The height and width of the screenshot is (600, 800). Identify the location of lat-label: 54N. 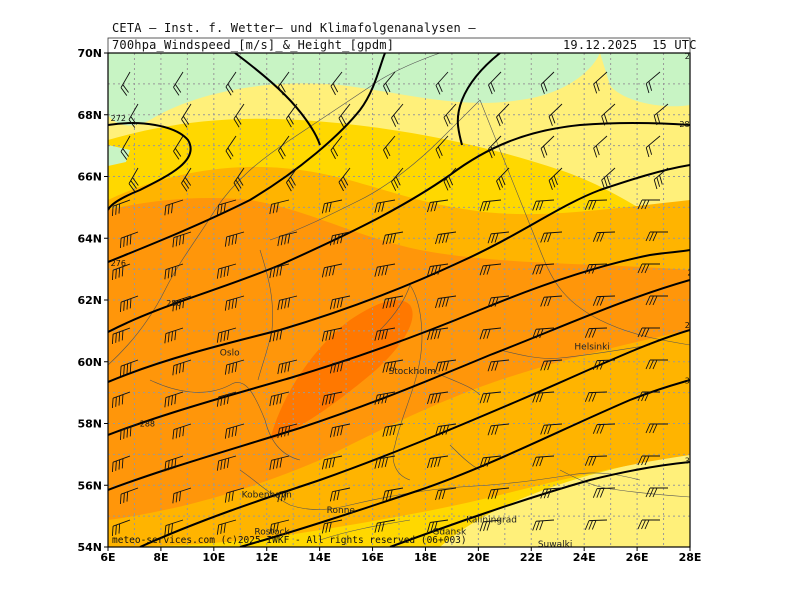
(89, 547).